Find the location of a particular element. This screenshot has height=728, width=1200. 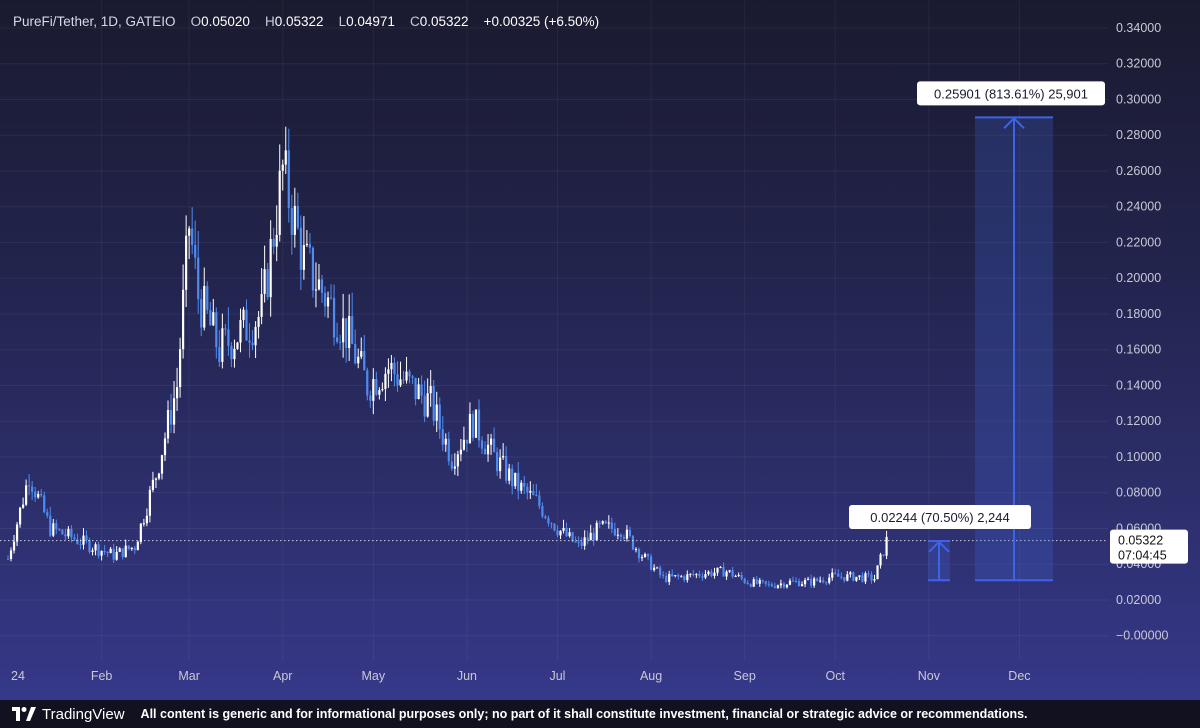

tradingview-logo: TradingView is located at coordinates (76, 714).